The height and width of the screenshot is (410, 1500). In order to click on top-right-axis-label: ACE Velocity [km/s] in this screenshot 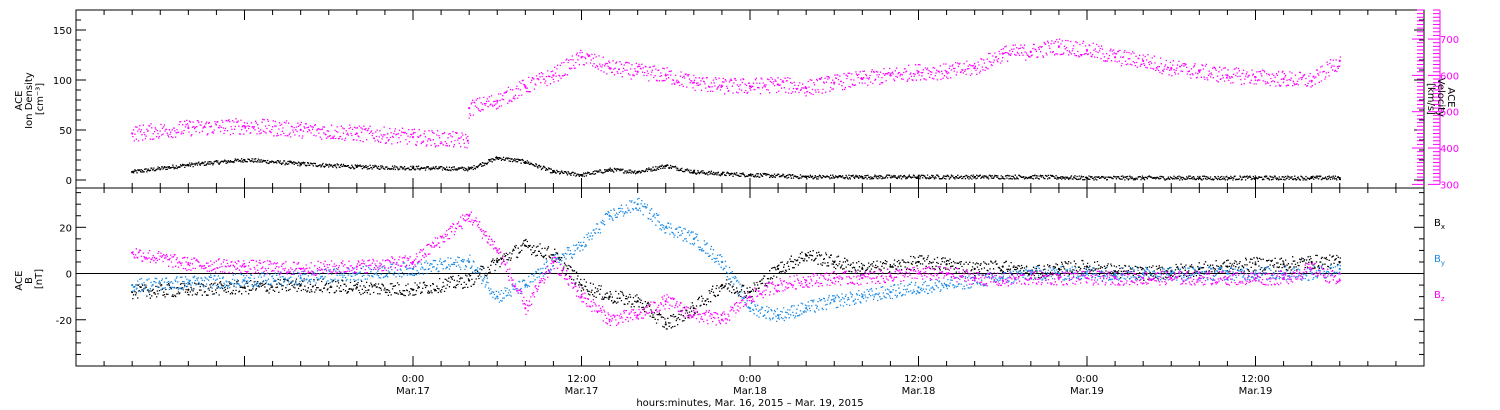, I will do `click(1440, 99)`.